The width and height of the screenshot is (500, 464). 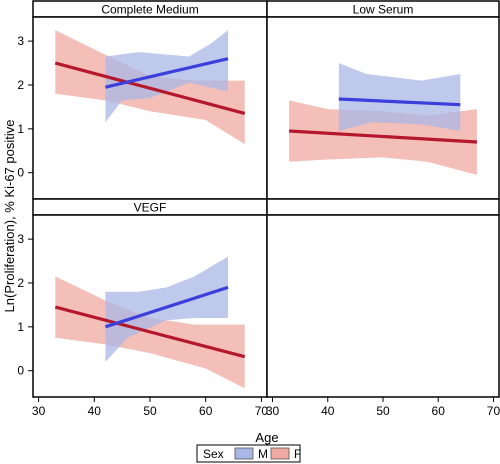 I want to click on legend-label-F: F, so click(x=297, y=454).